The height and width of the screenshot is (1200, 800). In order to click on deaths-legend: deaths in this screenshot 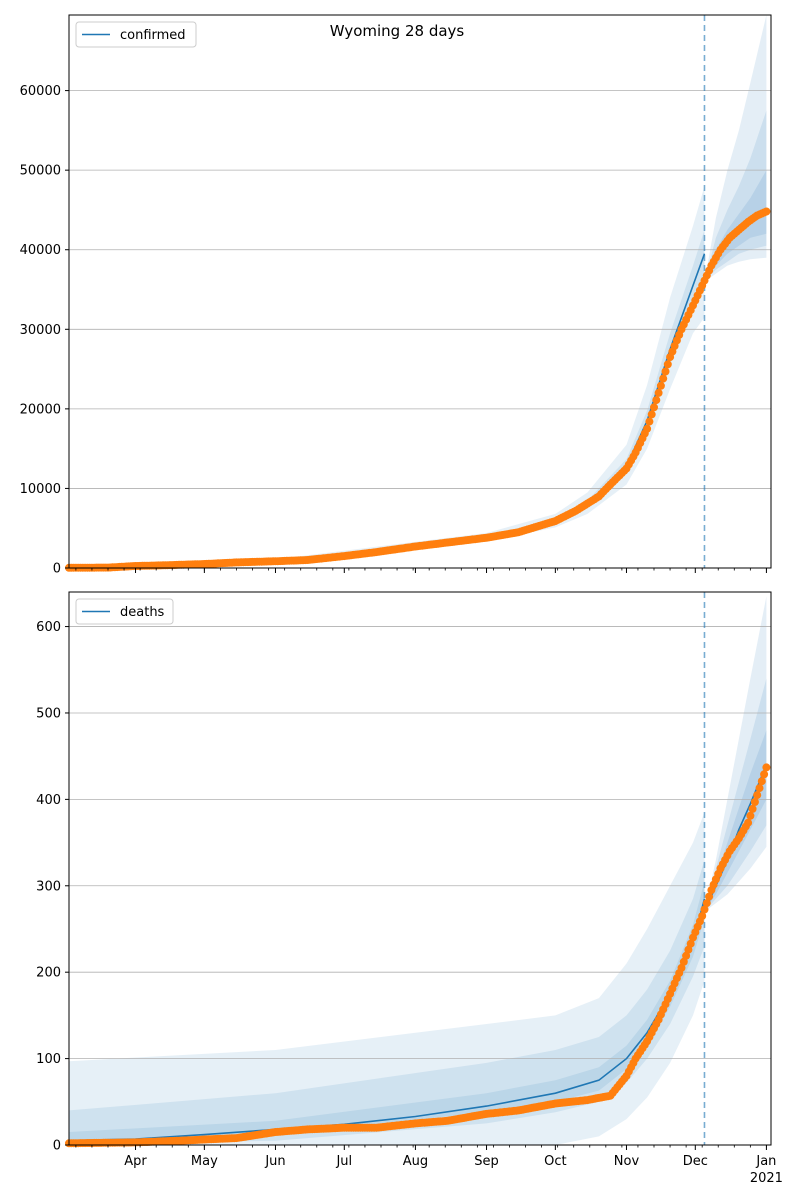, I will do `click(124, 611)`.